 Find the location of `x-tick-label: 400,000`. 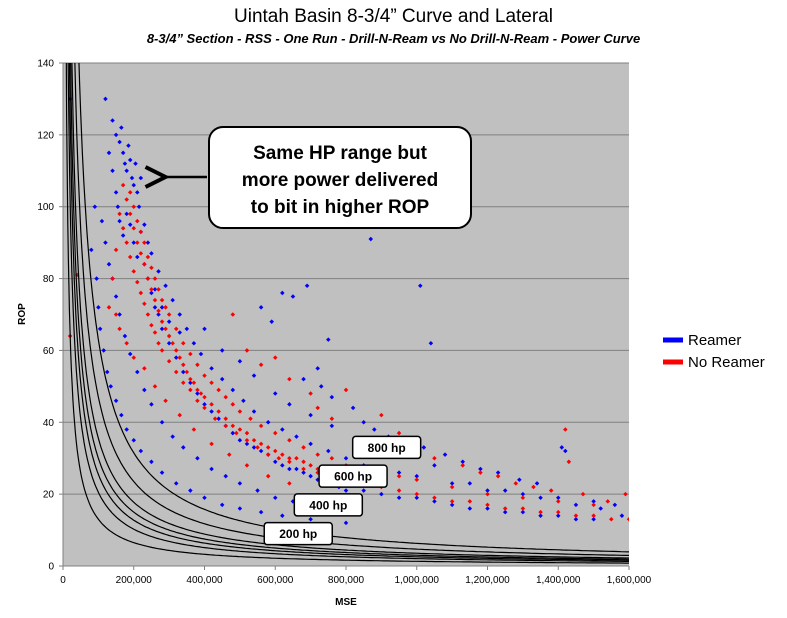

x-tick-label: 400,000 is located at coordinates (204, 580).